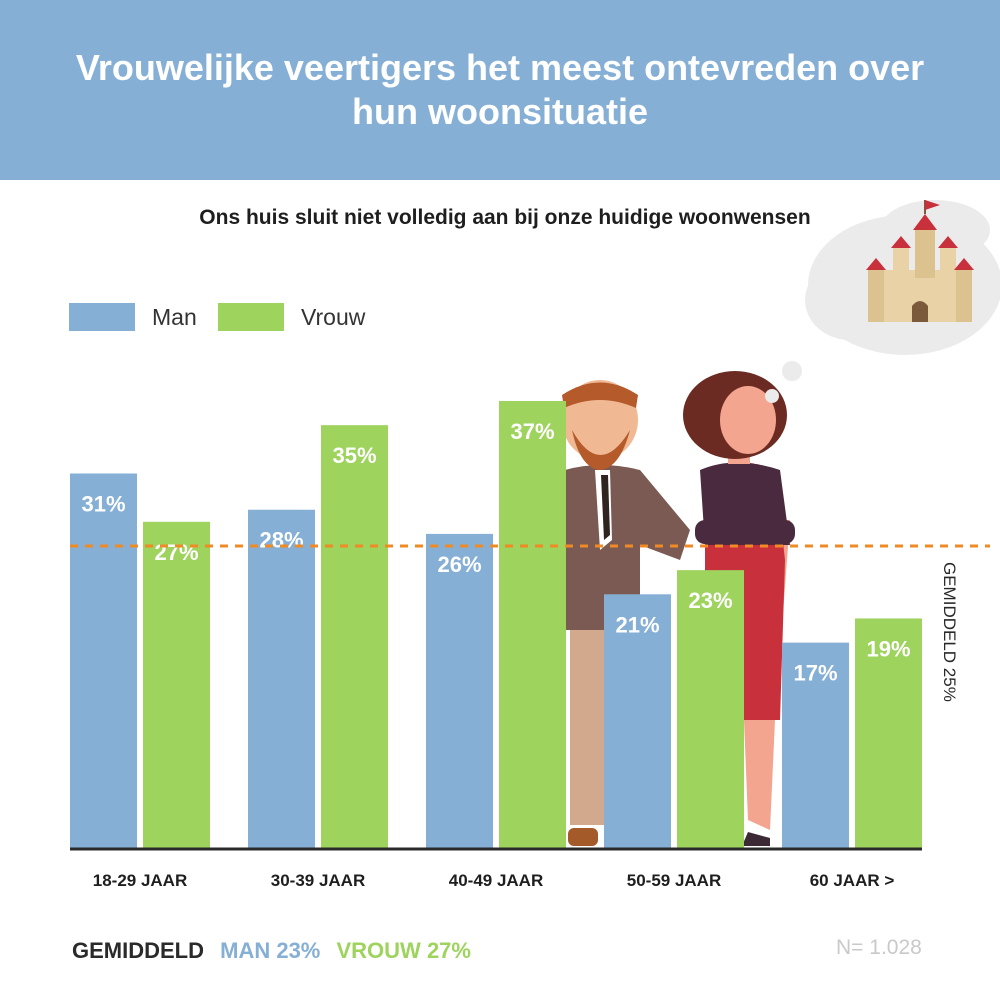  I want to click on value-label-vrouw-3: 23%, so click(710, 600).